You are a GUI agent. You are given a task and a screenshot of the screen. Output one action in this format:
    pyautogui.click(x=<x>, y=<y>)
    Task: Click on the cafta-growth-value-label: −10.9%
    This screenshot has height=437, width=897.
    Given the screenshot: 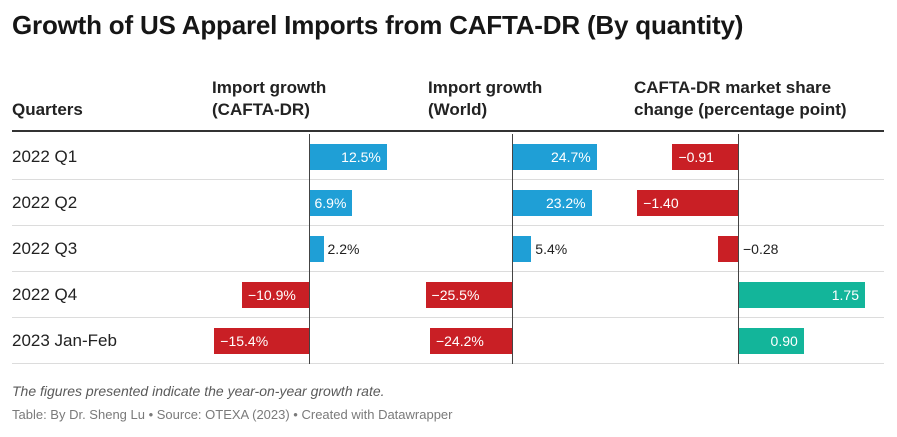 What is the action you would take?
    pyautogui.click(x=271, y=295)
    